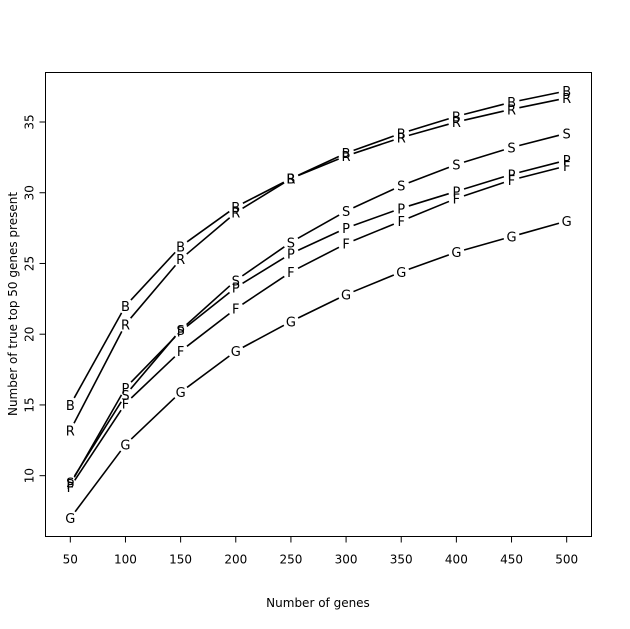  I want to click on x-axis: 50 100 150 200 250 300 350 400 450 500, so click(320, 551).